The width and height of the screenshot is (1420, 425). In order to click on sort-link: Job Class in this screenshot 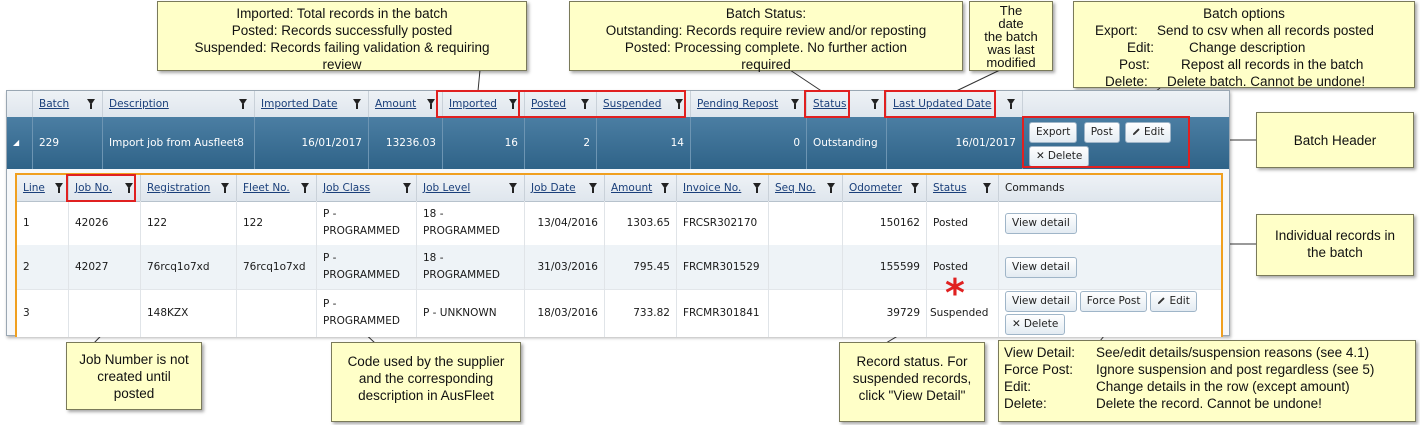, I will do `click(347, 188)`.